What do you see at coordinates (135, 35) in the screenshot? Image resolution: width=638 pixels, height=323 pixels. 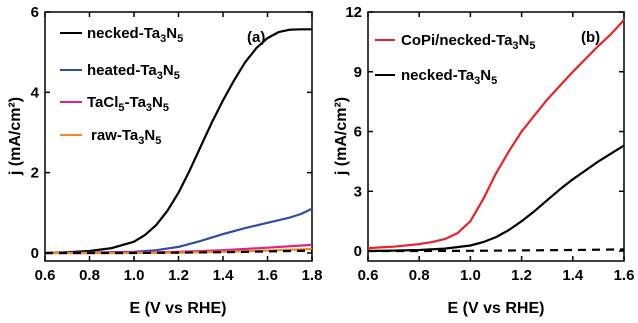 I see `legend-label-a-0: necked-Ta3​N5​` at bounding box center [135, 35].